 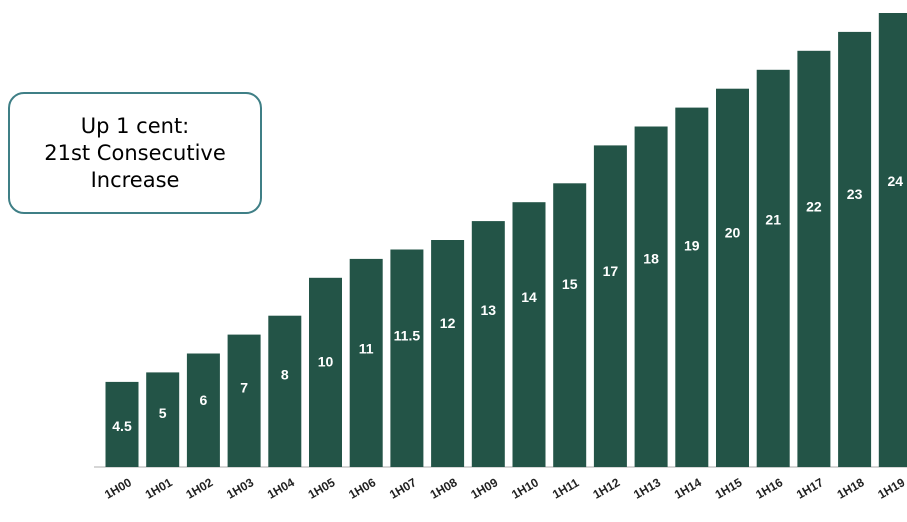 I want to click on data-label-1H05: 10, so click(x=326, y=362).